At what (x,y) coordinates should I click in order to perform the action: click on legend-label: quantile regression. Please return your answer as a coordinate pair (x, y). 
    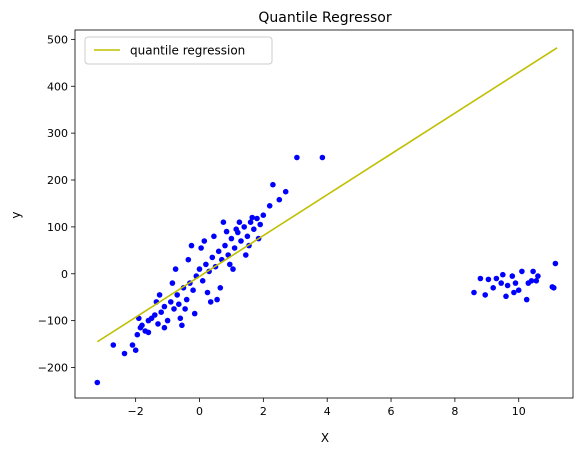
    Looking at the image, I should click on (187, 51).